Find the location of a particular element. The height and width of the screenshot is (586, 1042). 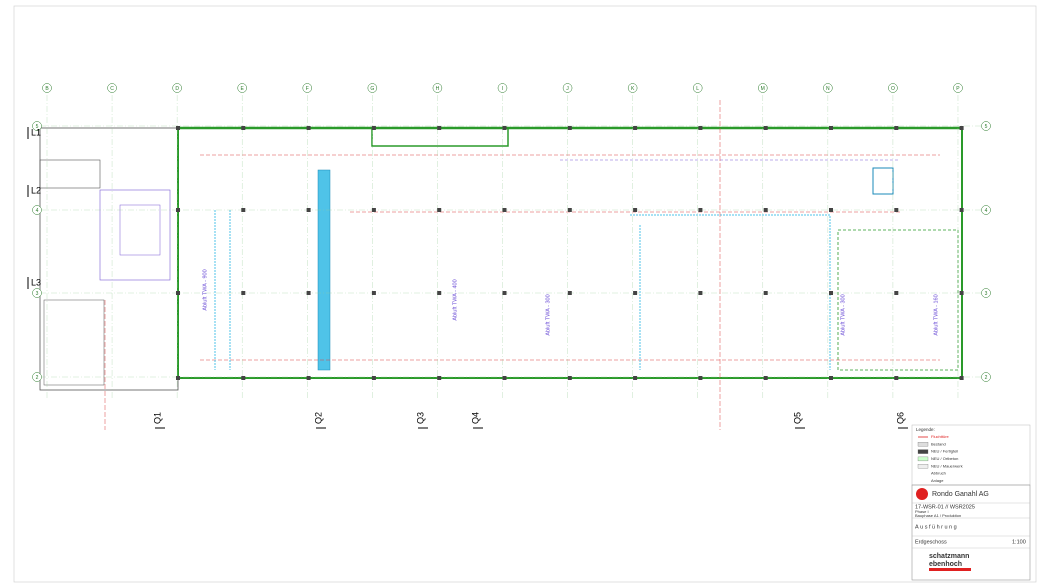

title-frame is located at coordinates (971, 532).